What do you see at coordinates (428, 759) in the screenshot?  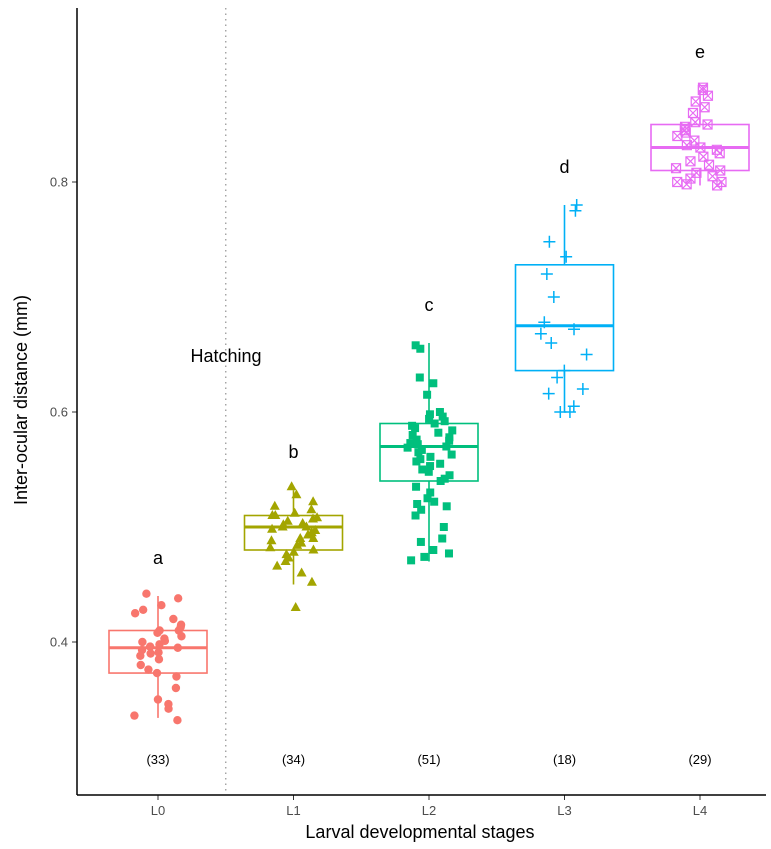 I see `sample-size-label: (51)` at bounding box center [428, 759].